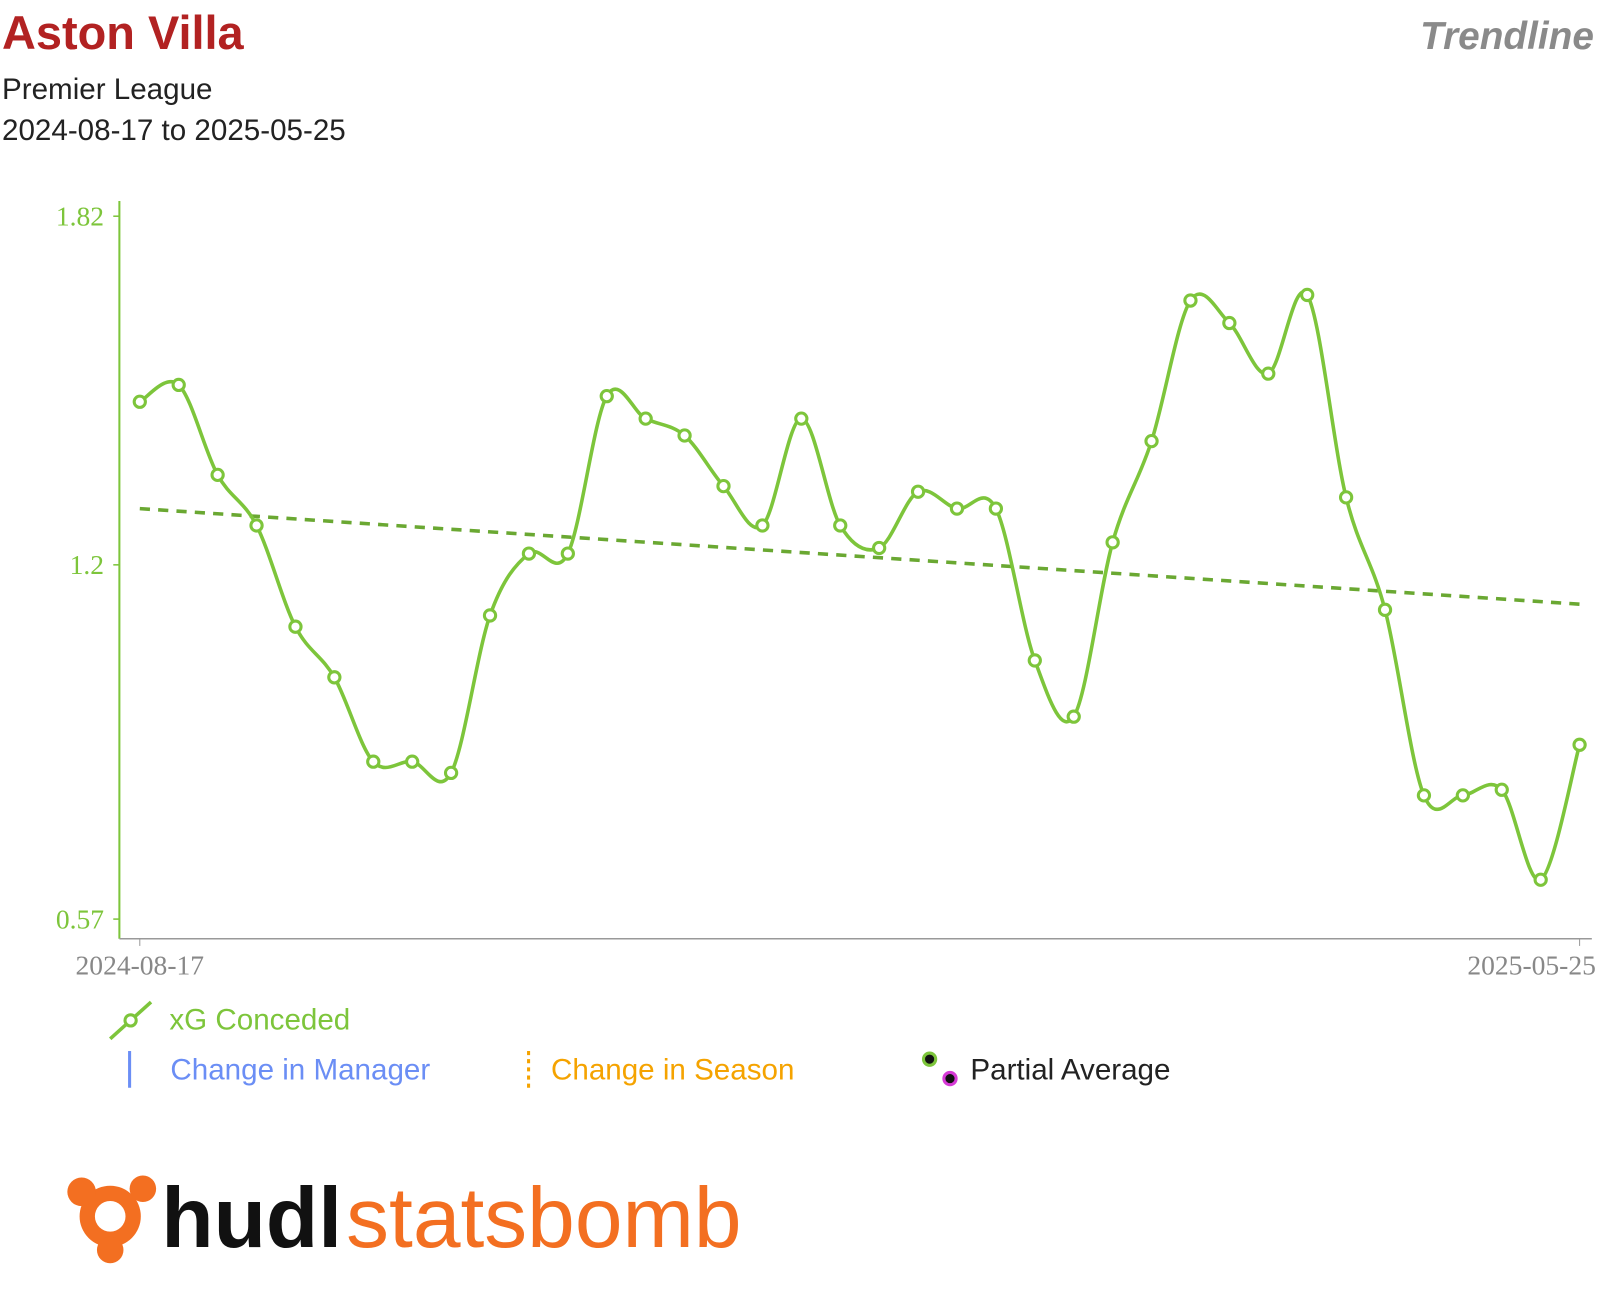  Describe the element at coordinates (87, 564) in the screenshot. I see `y-tick-label: 1.2` at that location.